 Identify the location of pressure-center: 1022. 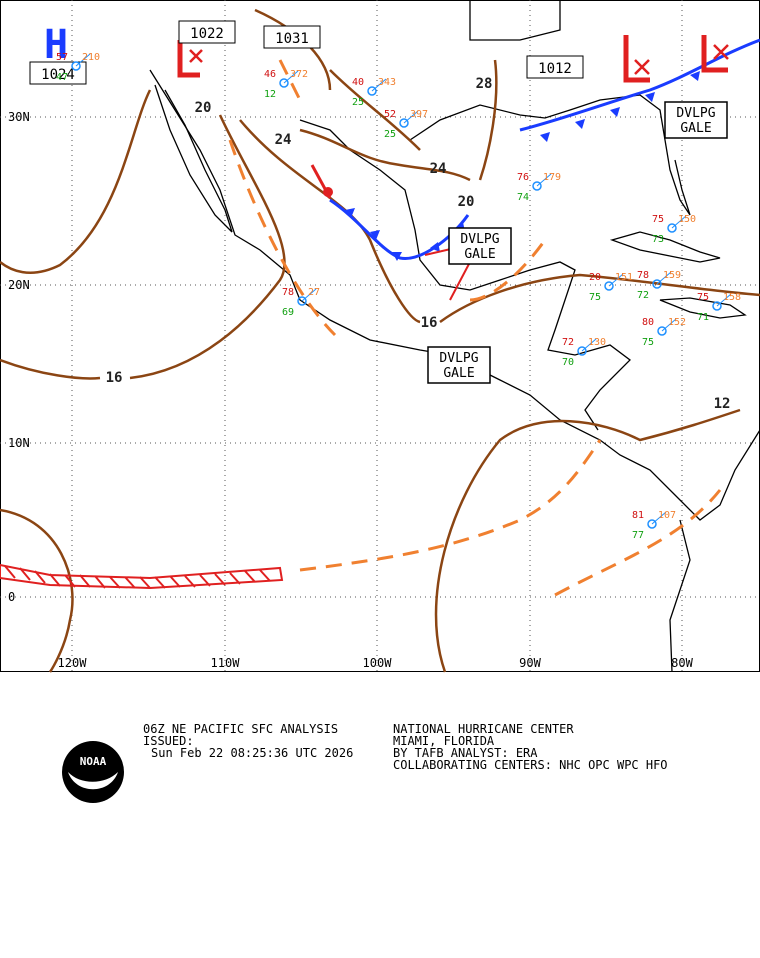
(207, 34).